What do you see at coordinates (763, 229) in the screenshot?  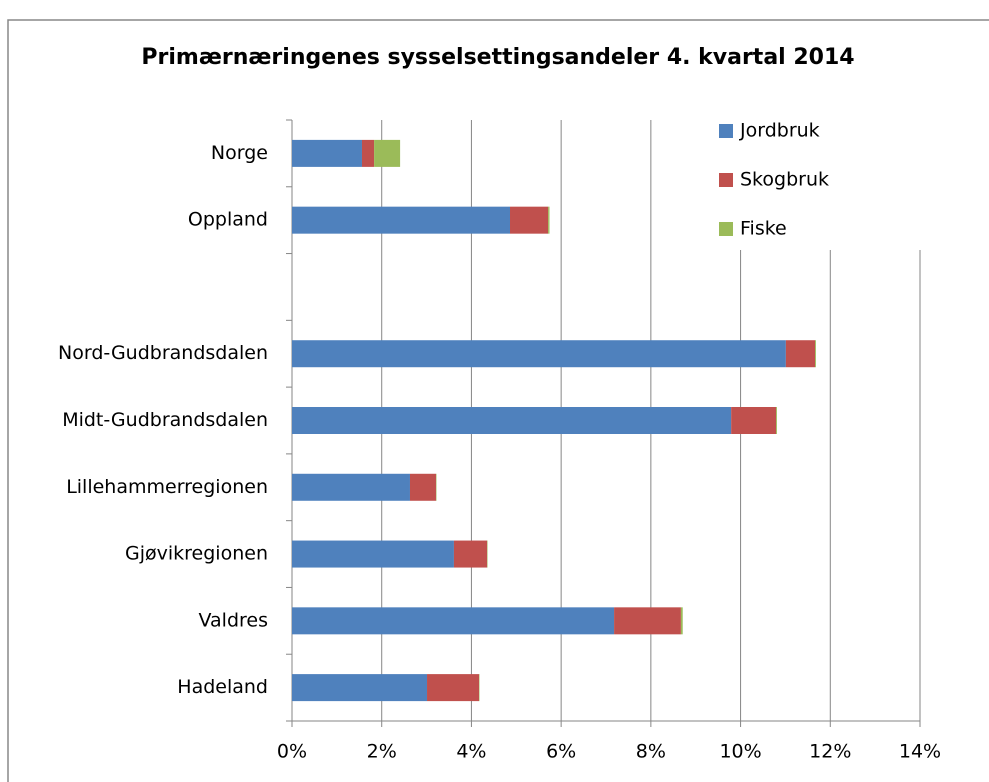 I see `legend-label: Fiske` at bounding box center [763, 229].